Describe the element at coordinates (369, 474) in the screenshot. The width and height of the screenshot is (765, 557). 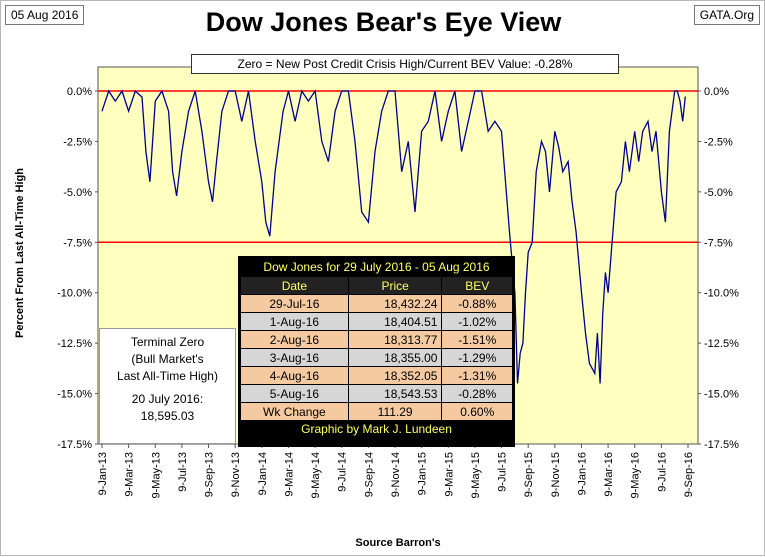
I see `x-tick-label: 9-Sep-14` at that location.